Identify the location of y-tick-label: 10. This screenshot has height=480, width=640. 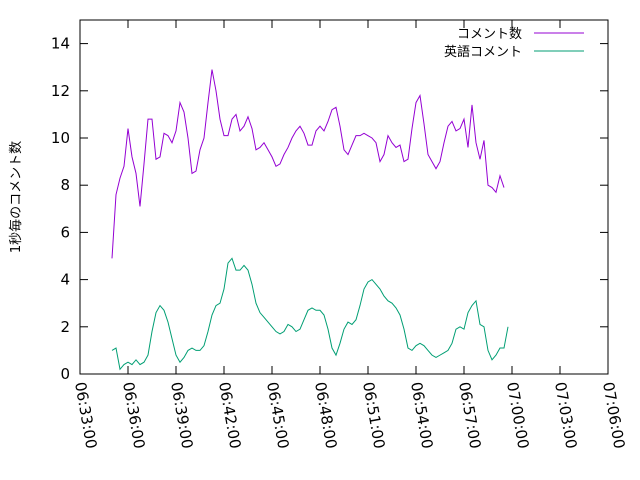
(60, 138).